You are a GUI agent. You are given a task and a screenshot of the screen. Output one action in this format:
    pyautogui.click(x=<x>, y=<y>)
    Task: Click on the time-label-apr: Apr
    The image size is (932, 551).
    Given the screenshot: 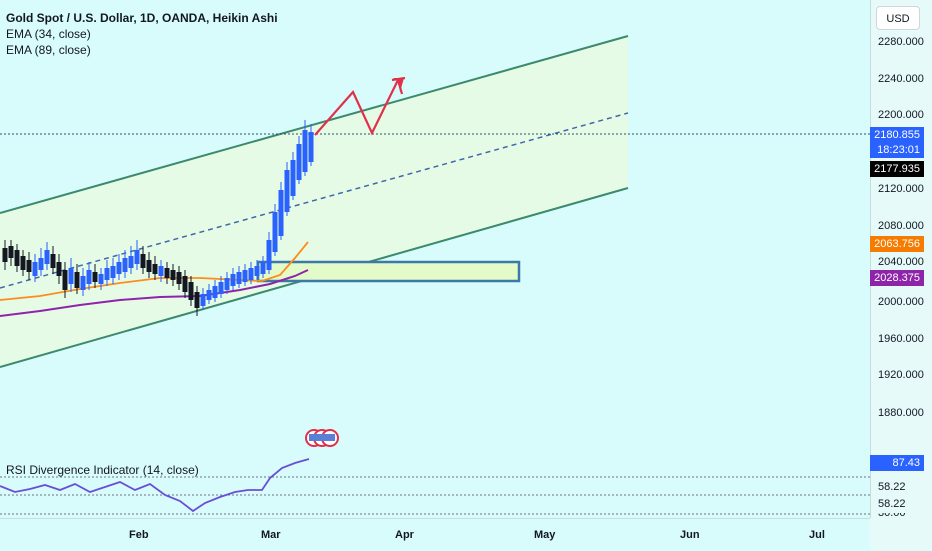 What is the action you would take?
    pyautogui.click(x=404, y=535)
    